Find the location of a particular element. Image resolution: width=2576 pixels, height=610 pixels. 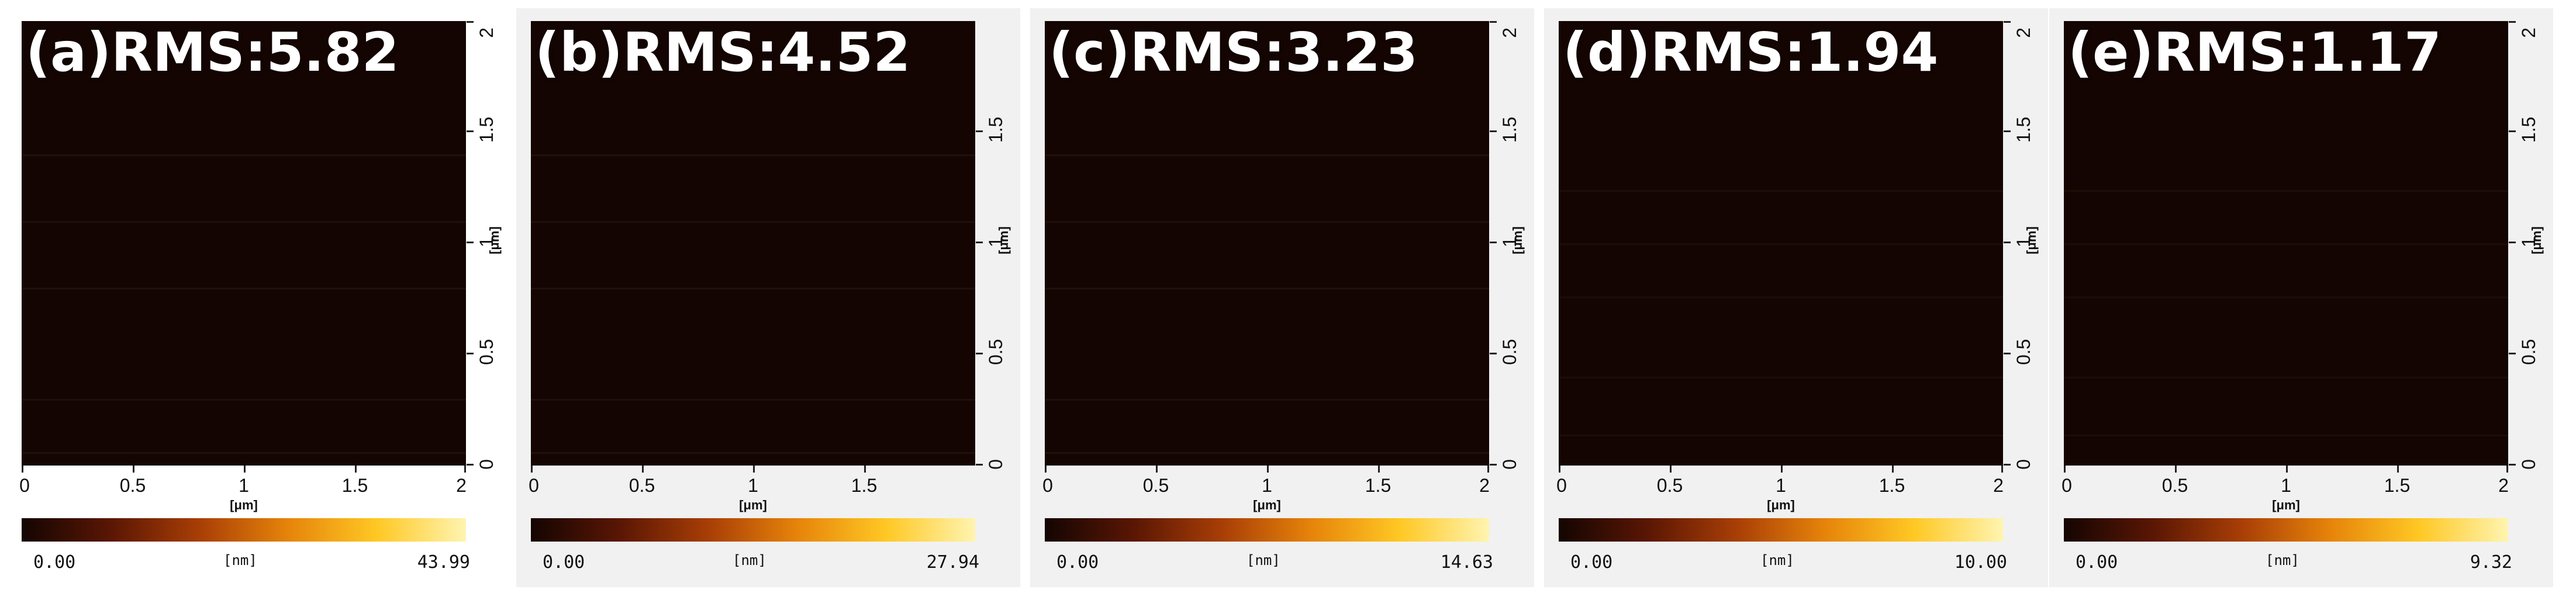

afm-height-map-b is located at coordinates (753, 243).